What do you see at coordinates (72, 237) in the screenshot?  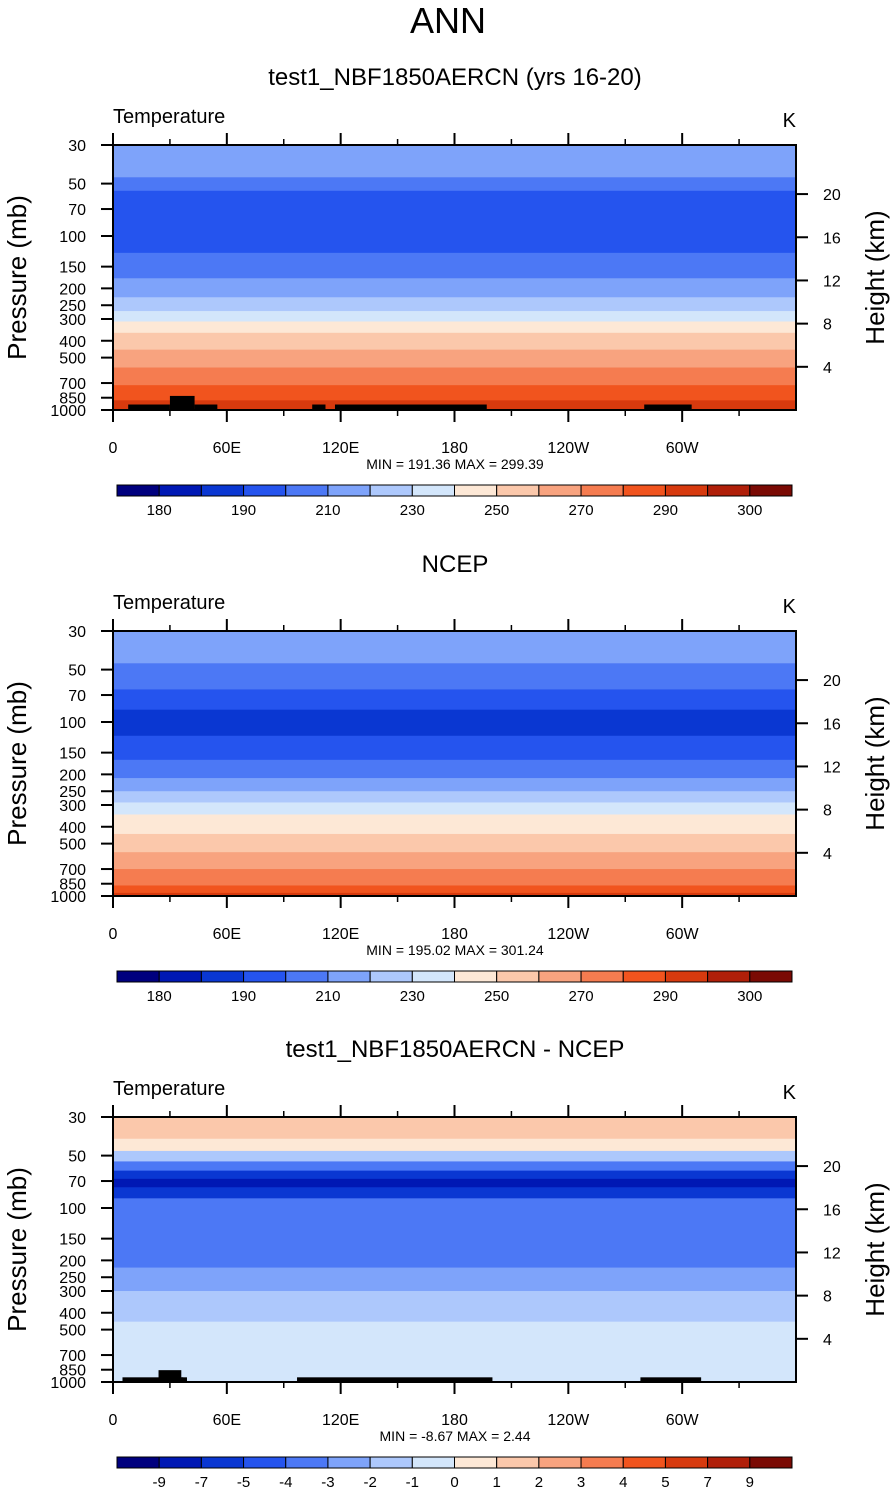 I see `y-tick-label: 100` at bounding box center [72, 237].